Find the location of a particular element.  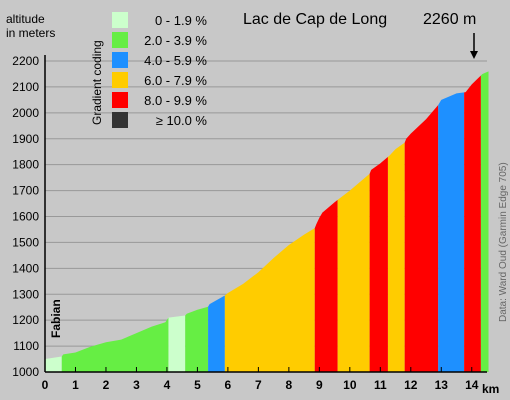

x-tick-label: 12 is located at coordinates (411, 385).